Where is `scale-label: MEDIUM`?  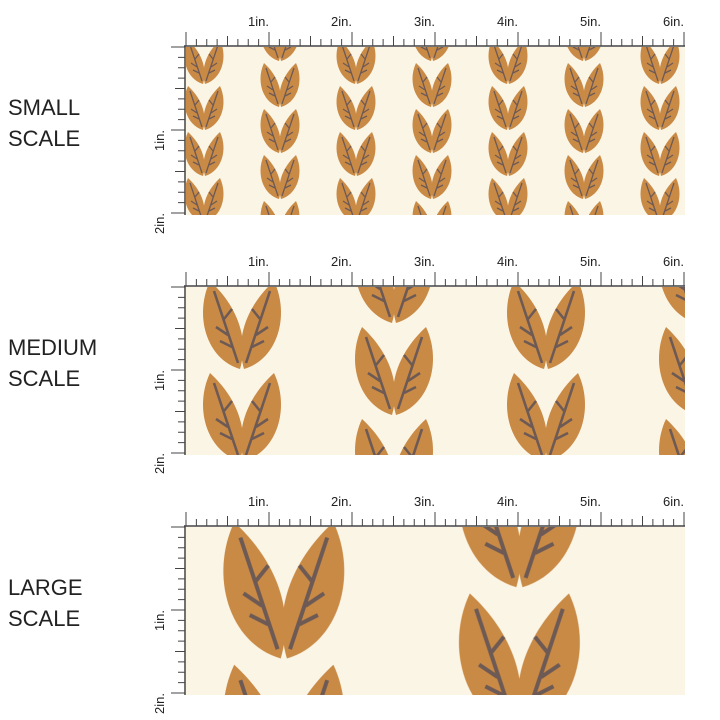
scale-label: MEDIUM is located at coordinates (52, 347).